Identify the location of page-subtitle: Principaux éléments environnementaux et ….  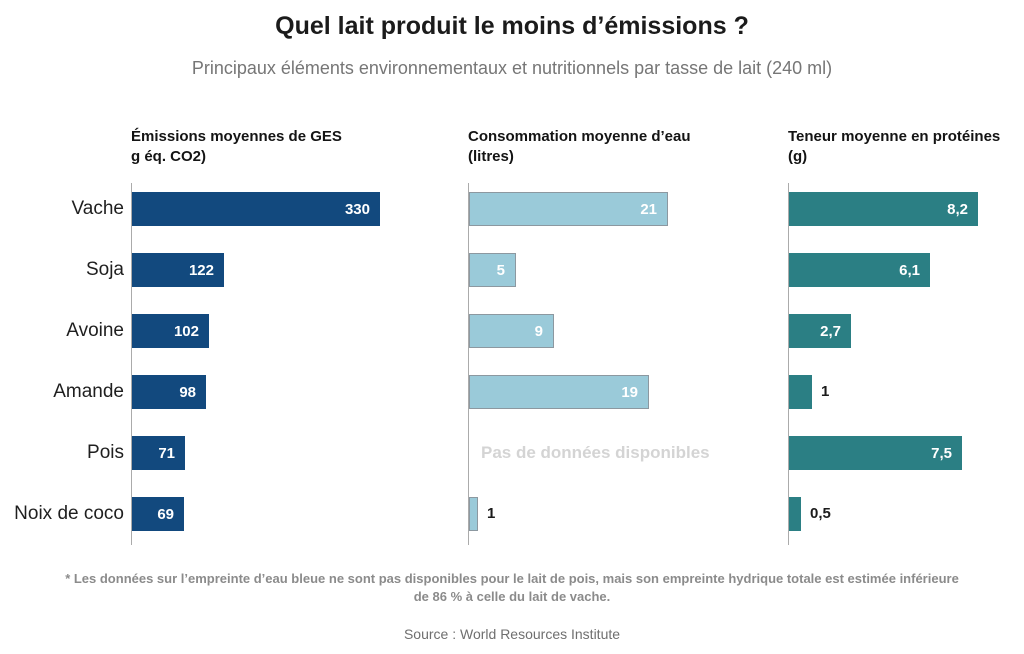
(512, 68).